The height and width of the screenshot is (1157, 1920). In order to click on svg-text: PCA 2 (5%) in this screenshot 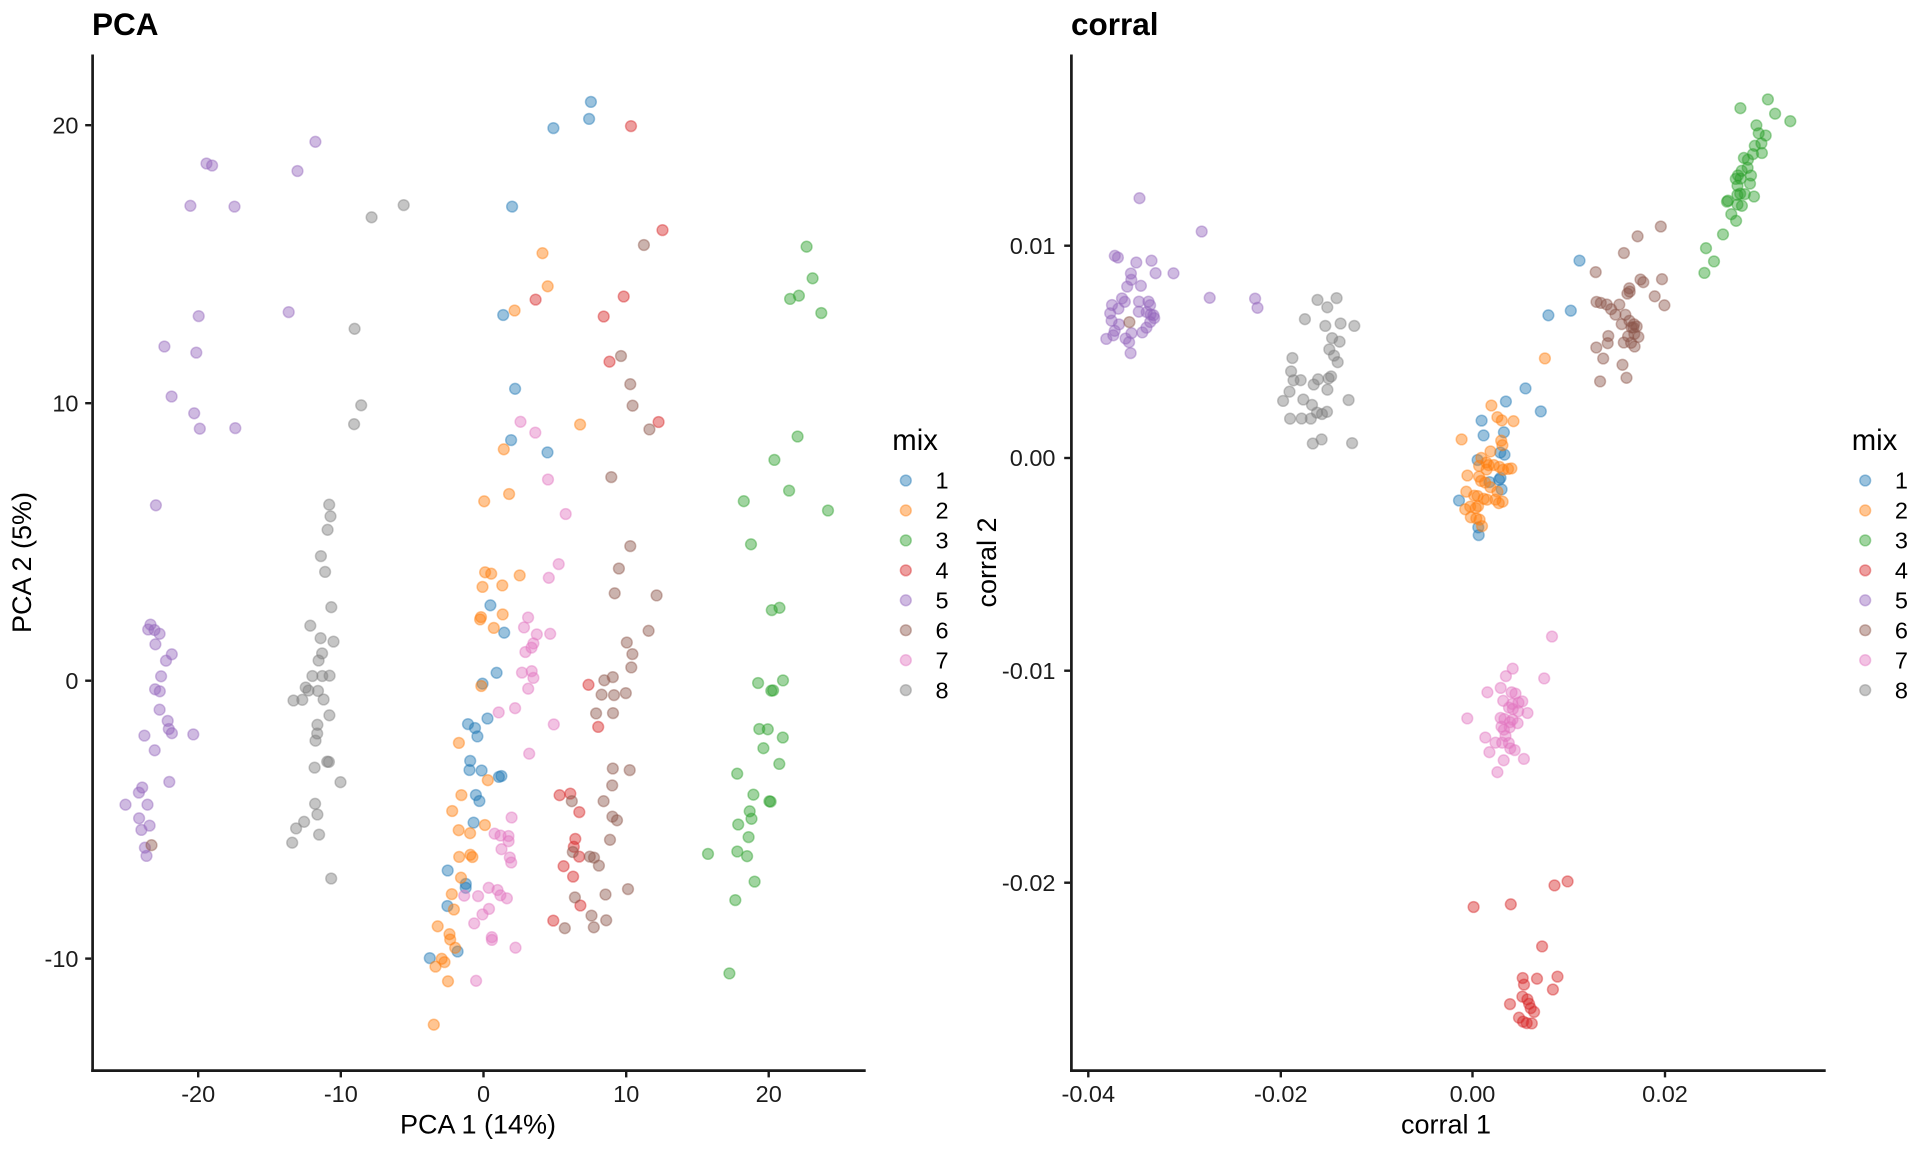, I will do `click(22, 562)`.